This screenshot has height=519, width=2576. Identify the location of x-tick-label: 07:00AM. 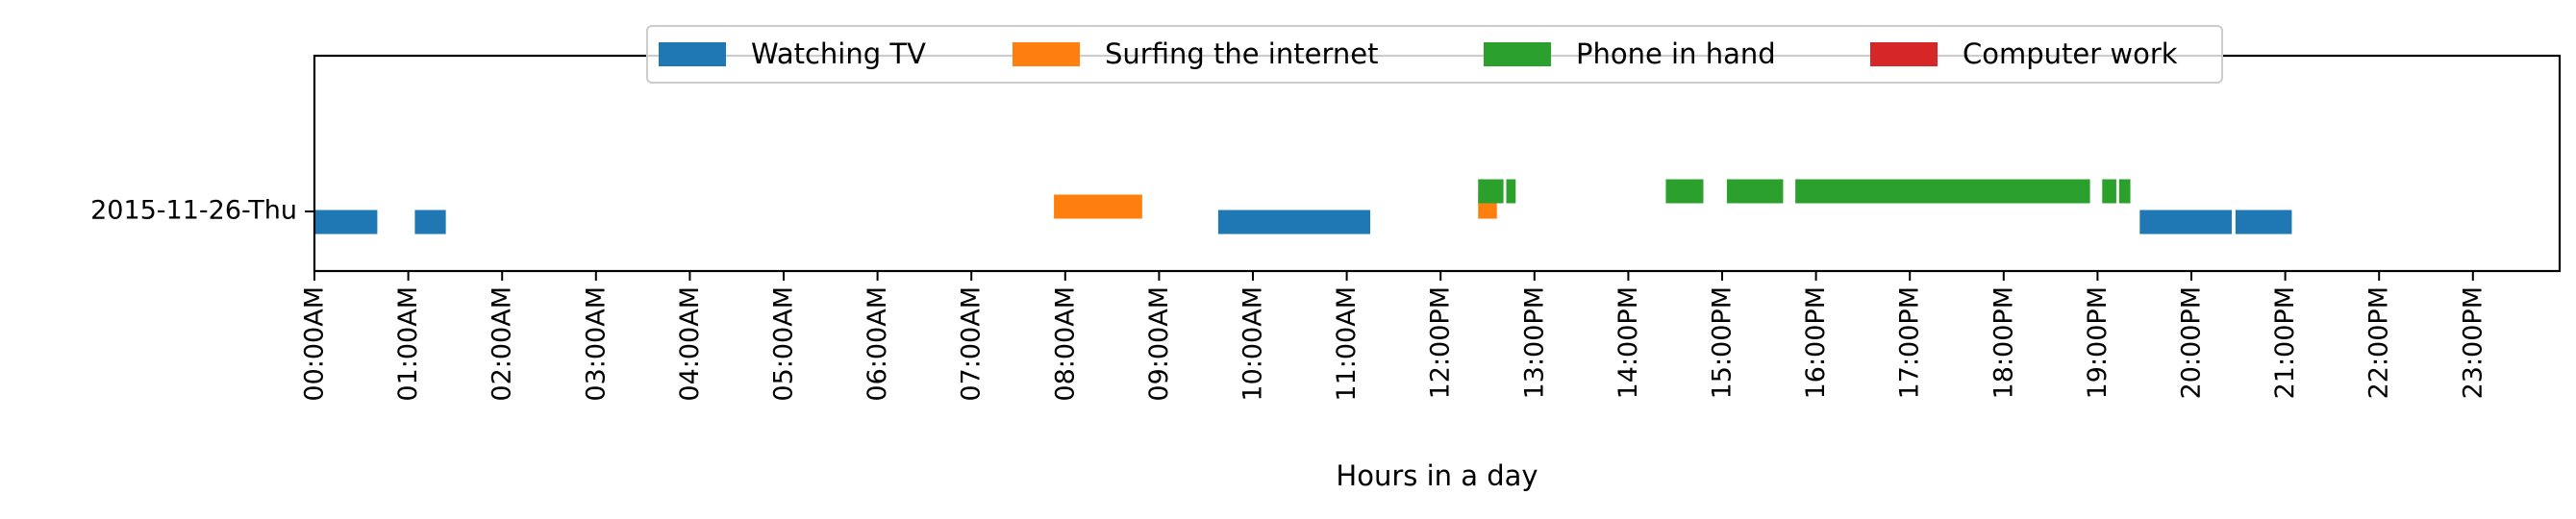
(972, 344).